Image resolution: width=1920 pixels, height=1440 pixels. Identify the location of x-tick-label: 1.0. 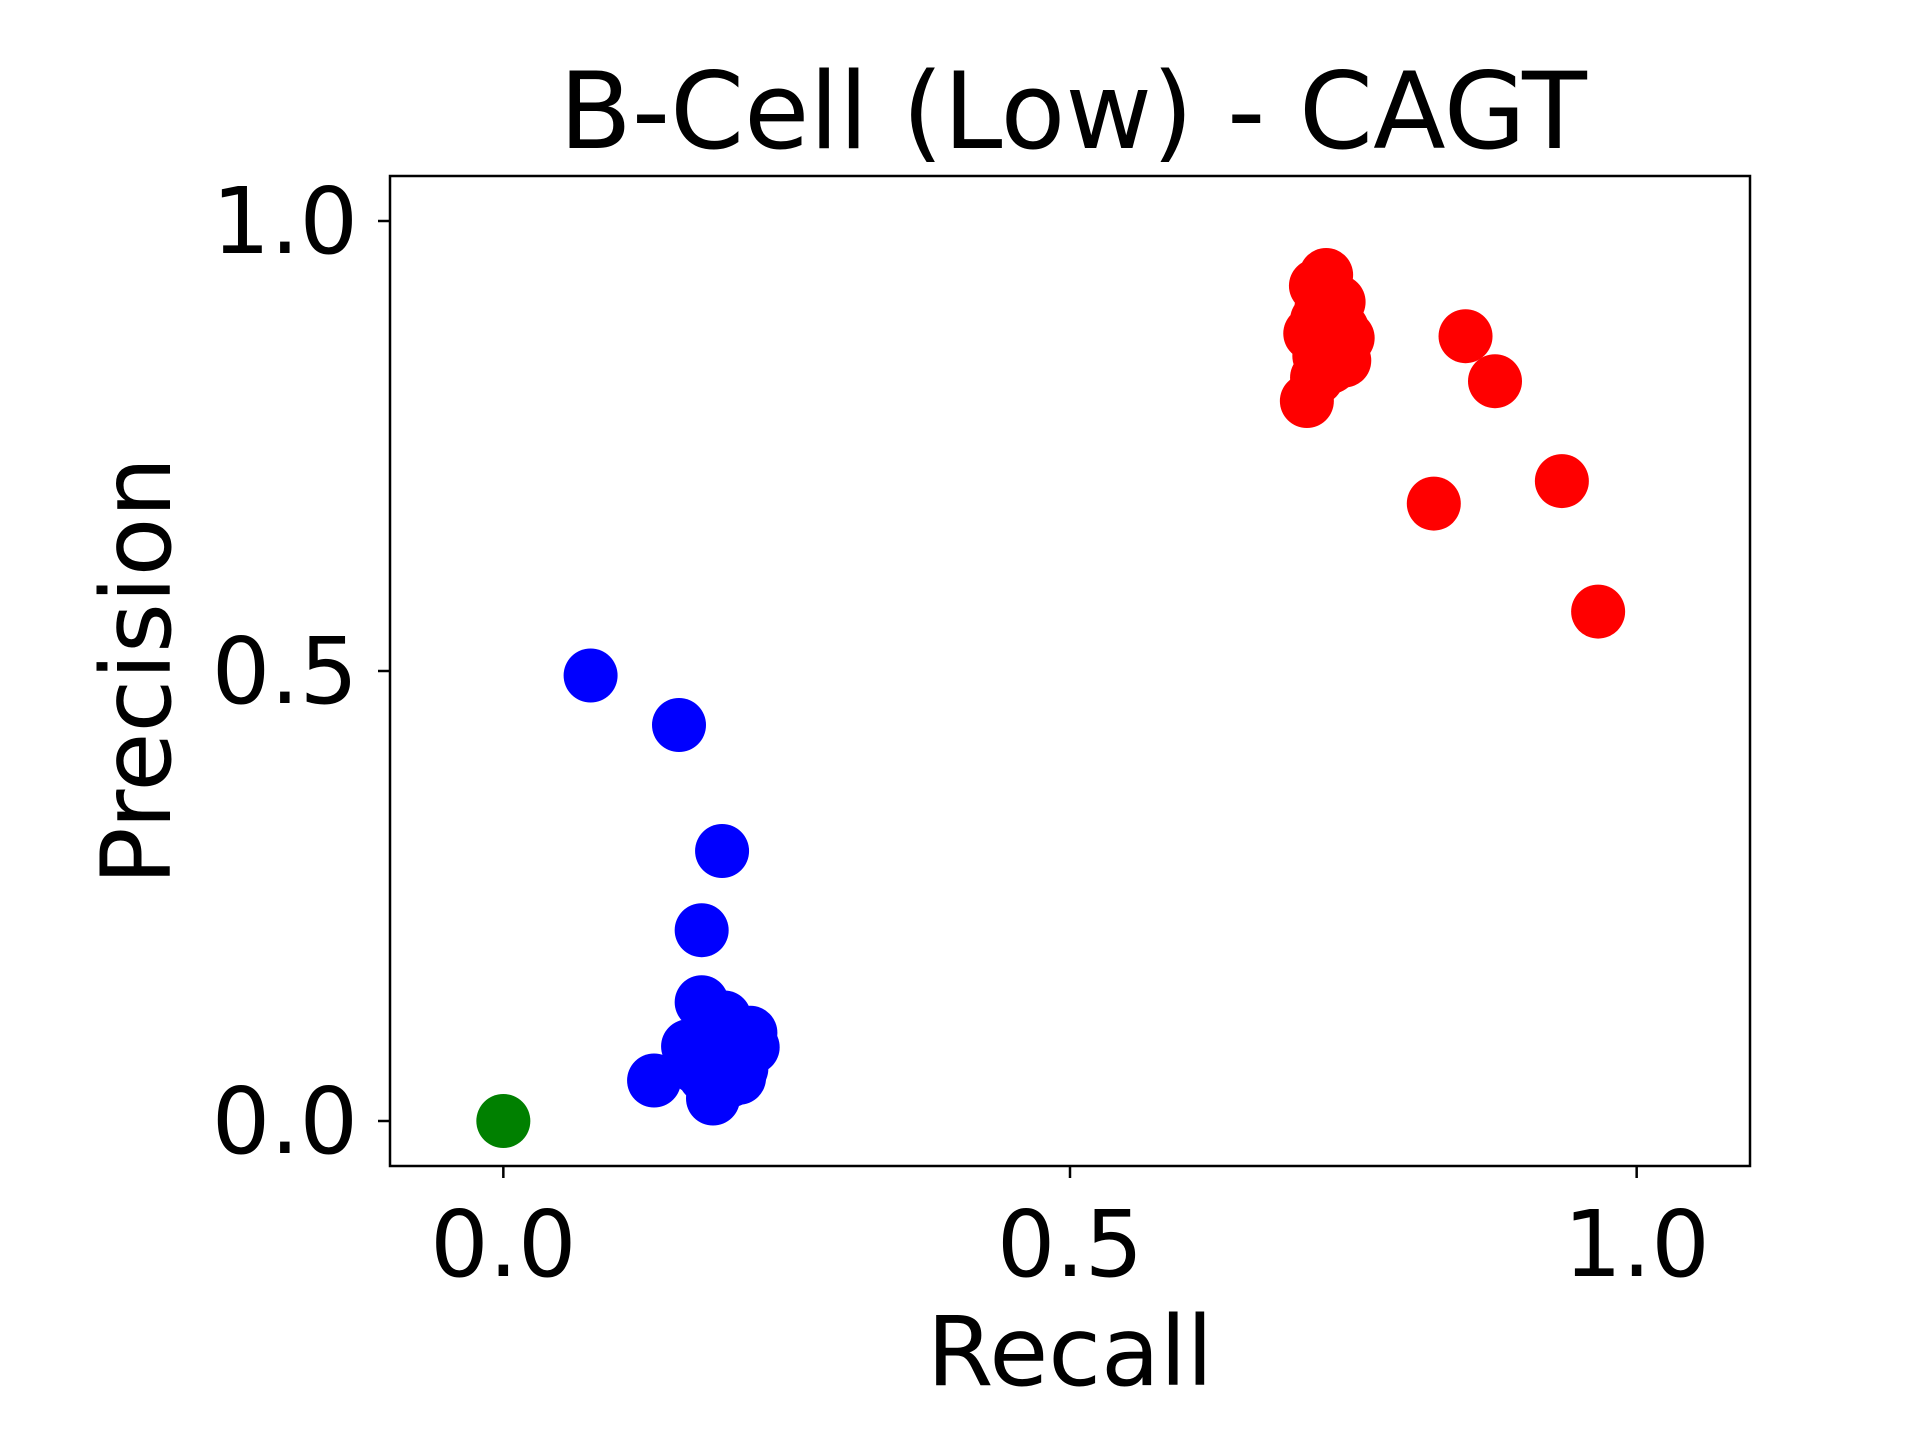
(1637, 1244).